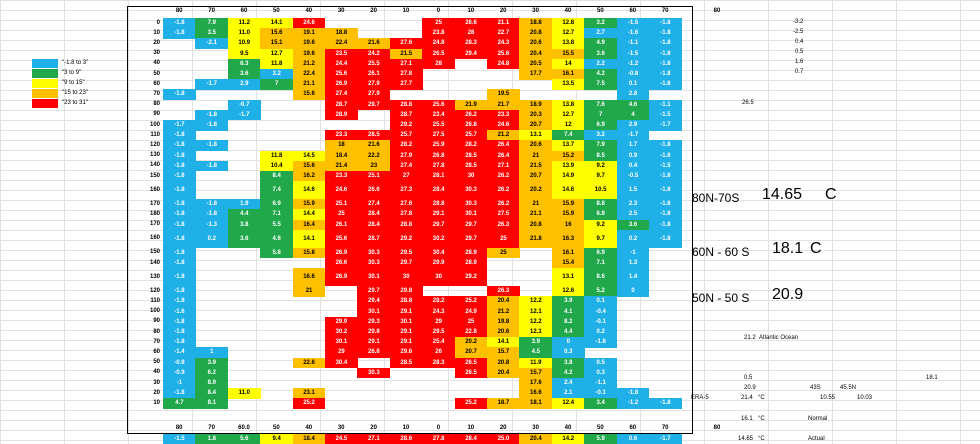 The height and width of the screenshot is (444, 980). I want to click on table-cell: 28.5, so click(406, 363).